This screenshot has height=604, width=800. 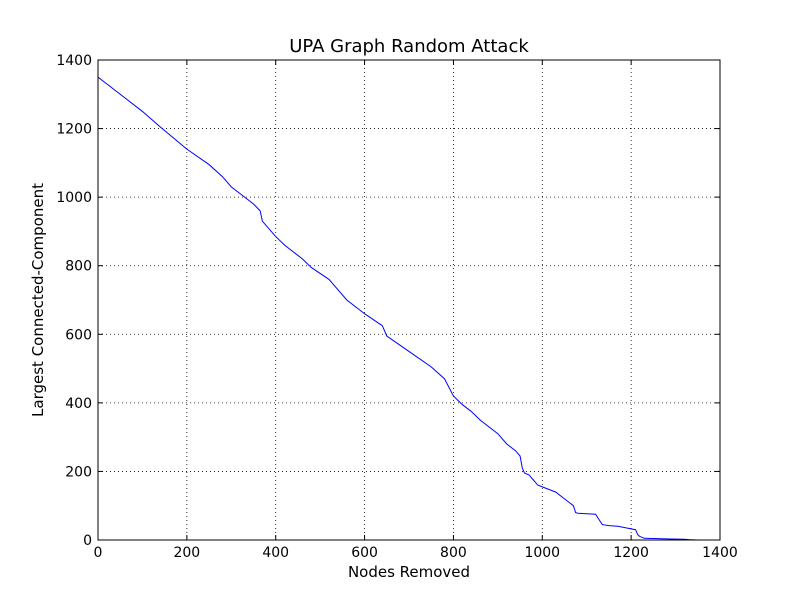 I want to click on y-tick-label: 400, so click(x=78, y=404).